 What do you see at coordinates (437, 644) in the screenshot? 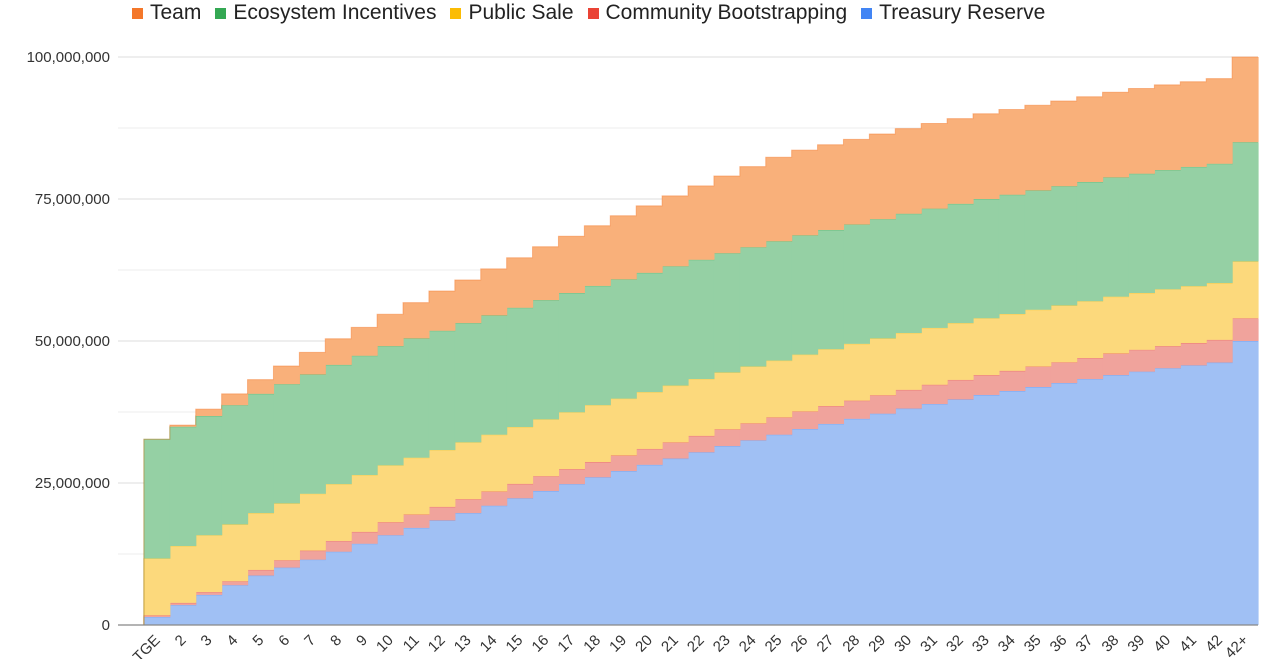
I see `x-tick-label: 12` at bounding box center [437, 644].